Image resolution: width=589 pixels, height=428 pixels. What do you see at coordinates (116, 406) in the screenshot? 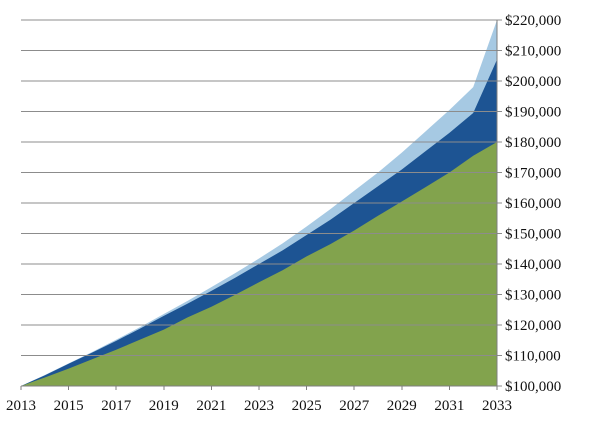
I see `x-tick-label: 2017` at bounding box center [116, 406].